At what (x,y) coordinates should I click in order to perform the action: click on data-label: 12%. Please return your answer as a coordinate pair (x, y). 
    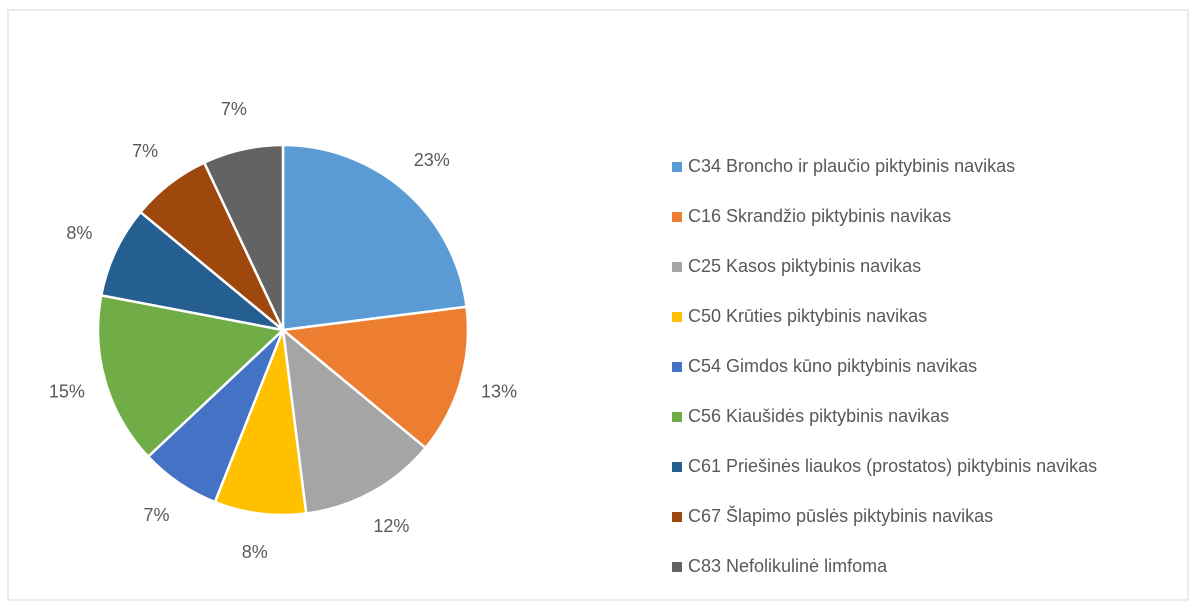
    Looking at the image, I should click on (391, 526).